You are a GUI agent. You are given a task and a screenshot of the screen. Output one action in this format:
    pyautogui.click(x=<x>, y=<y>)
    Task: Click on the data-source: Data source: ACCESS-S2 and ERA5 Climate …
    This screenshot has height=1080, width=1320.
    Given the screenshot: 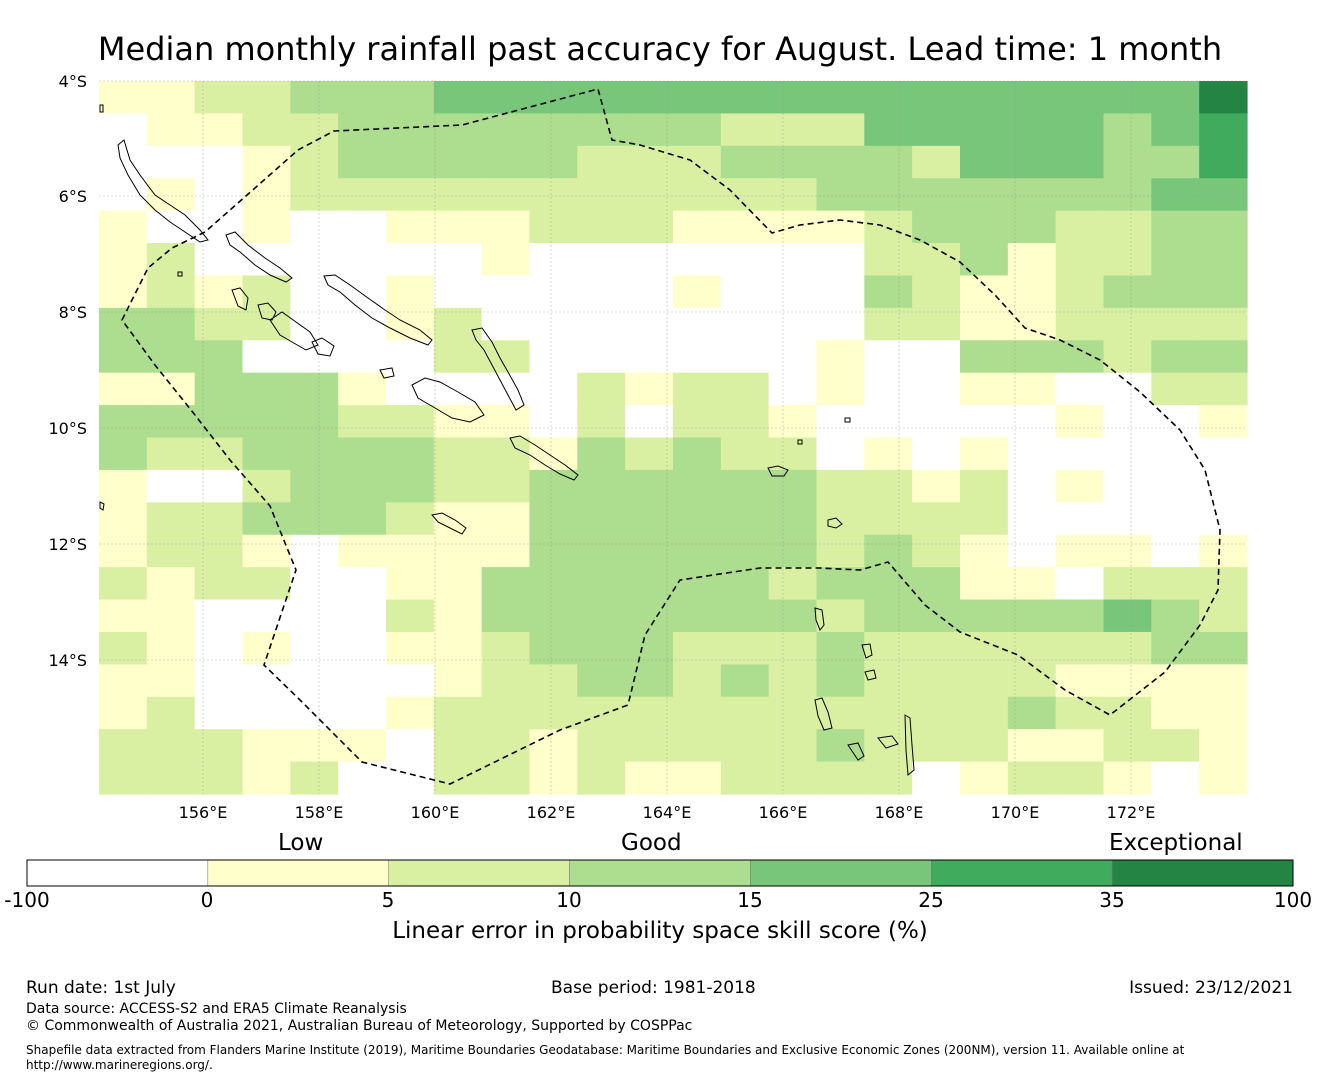 What is the action you would take?
    pyautogui.click(x=216, y=1009)
    